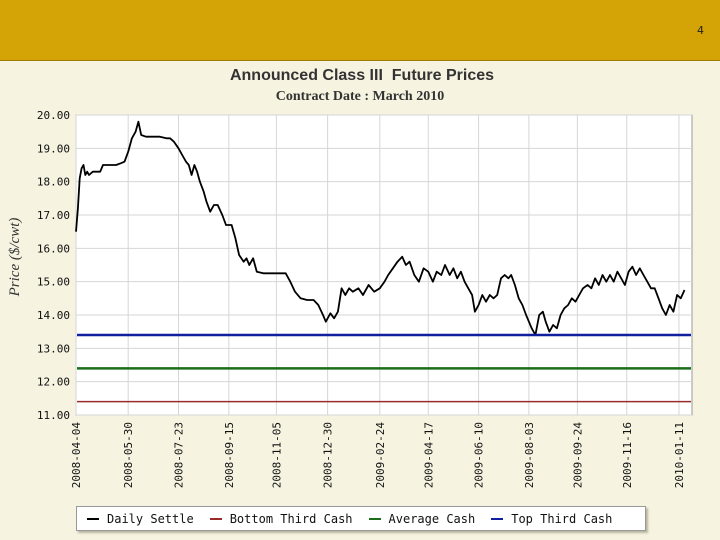 Image resolution: width=720 pixels, height=540 pixels. What do you see at coordinates (362, 75) in the screenshot?
I see `chart-title: Announced Class III Future Prices` at bounding box center [362, 75].